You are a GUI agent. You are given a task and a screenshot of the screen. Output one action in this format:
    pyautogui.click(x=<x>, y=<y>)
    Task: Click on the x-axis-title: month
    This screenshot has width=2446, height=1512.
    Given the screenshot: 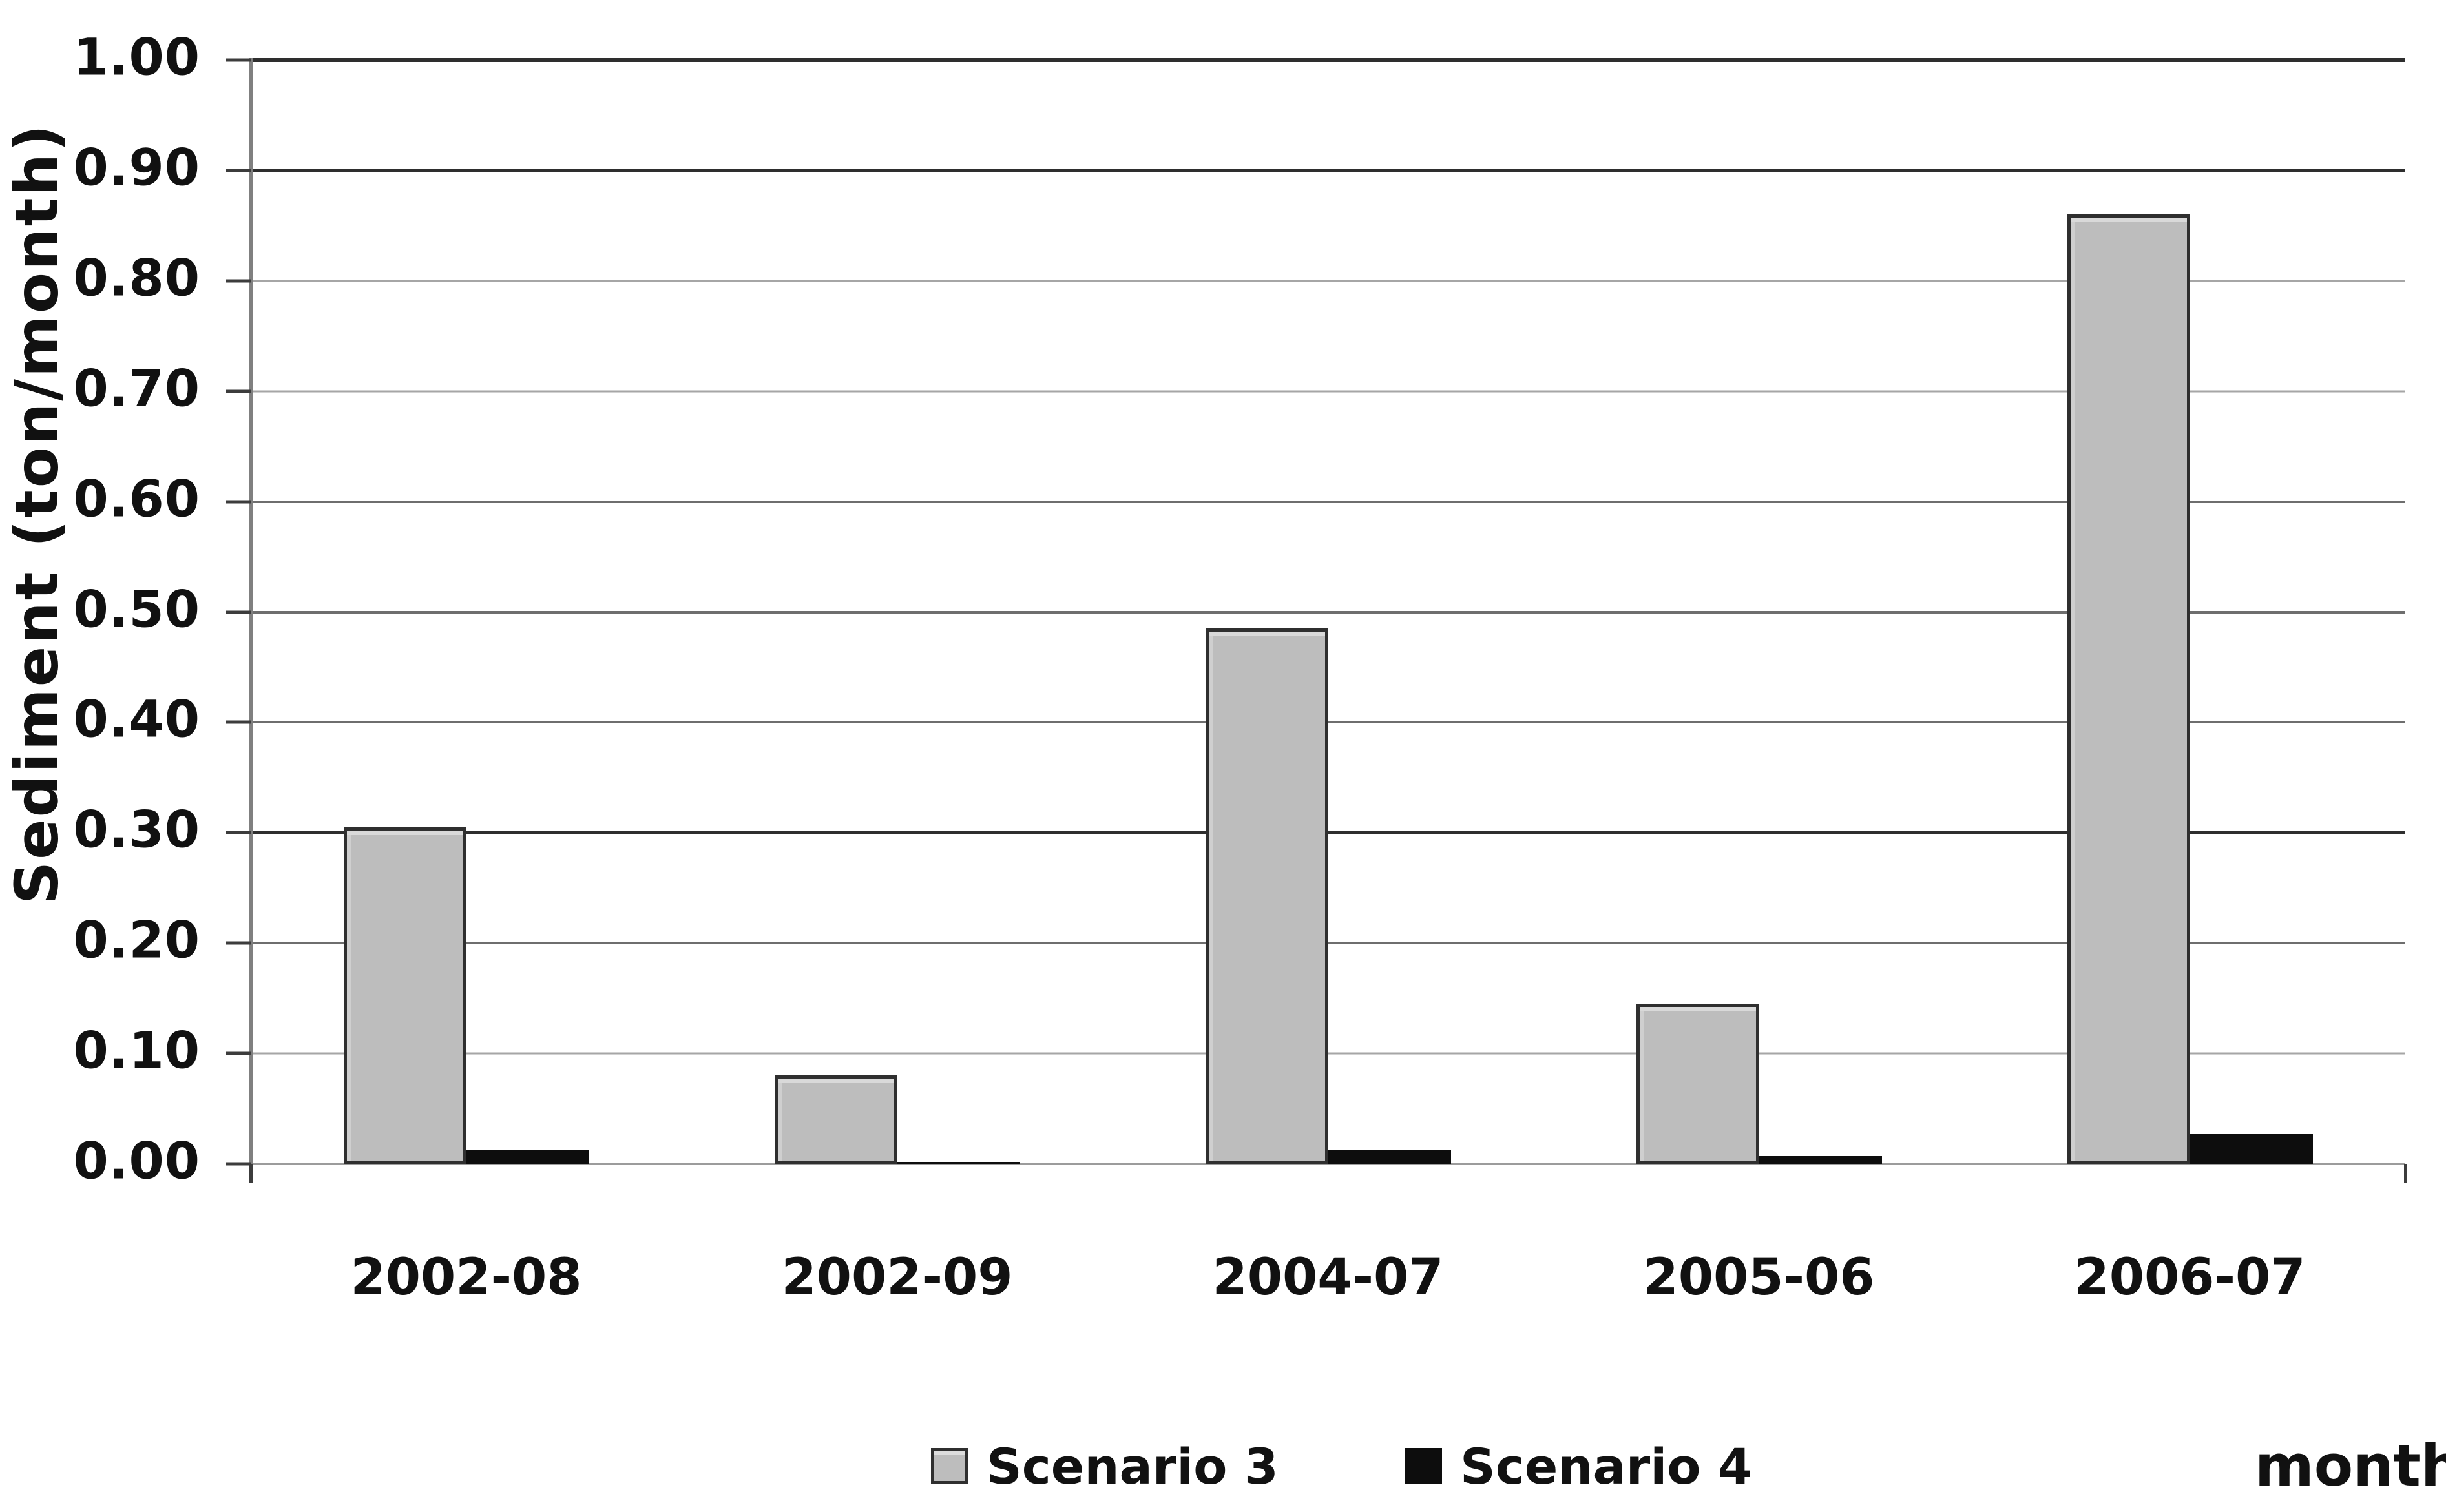 What is the action you would take?
    pyautogui.click(x=2350, y=1466)
    